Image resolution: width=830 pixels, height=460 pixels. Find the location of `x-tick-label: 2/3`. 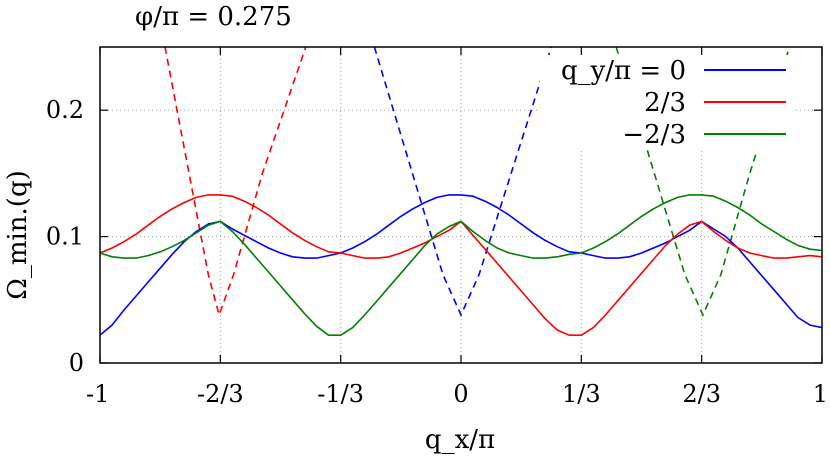

x-tick-label: 2/3 is located at coordinates (701, 394).